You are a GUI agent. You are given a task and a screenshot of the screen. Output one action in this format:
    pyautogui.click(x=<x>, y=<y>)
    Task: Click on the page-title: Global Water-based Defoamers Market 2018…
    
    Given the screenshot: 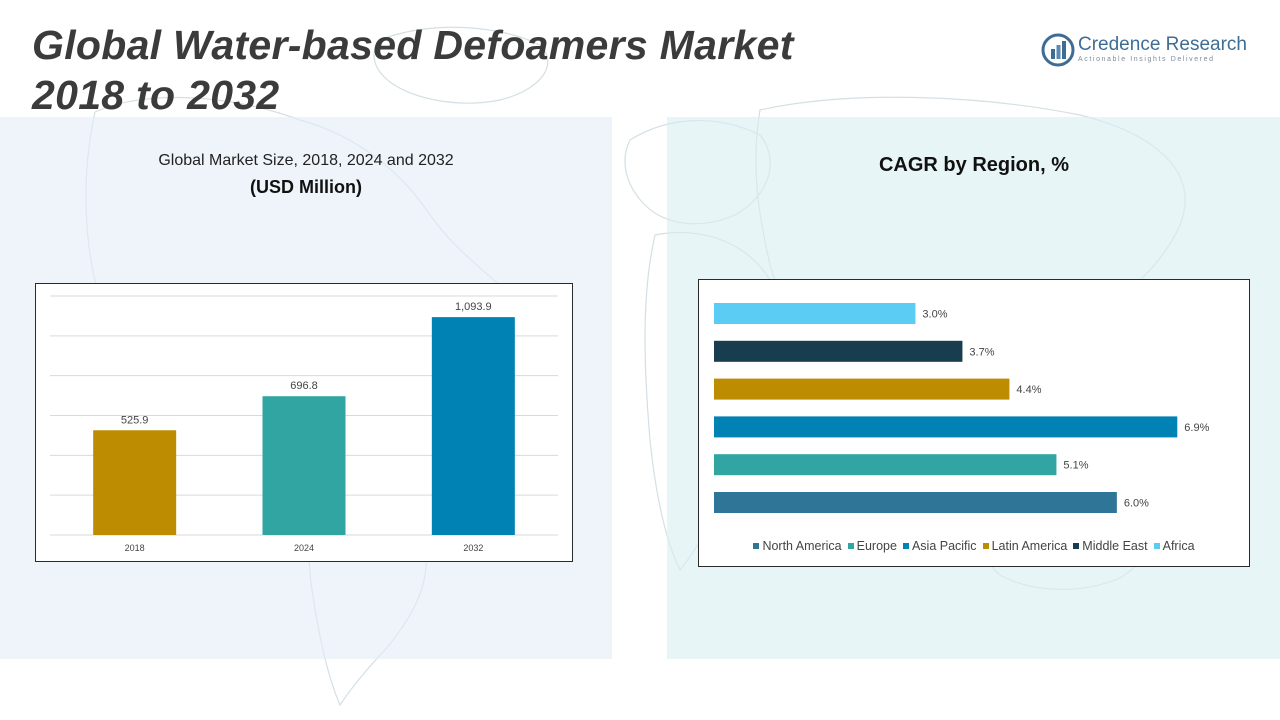 What is the action you would take?
    pyautogui.click(x=413, y=70)
    